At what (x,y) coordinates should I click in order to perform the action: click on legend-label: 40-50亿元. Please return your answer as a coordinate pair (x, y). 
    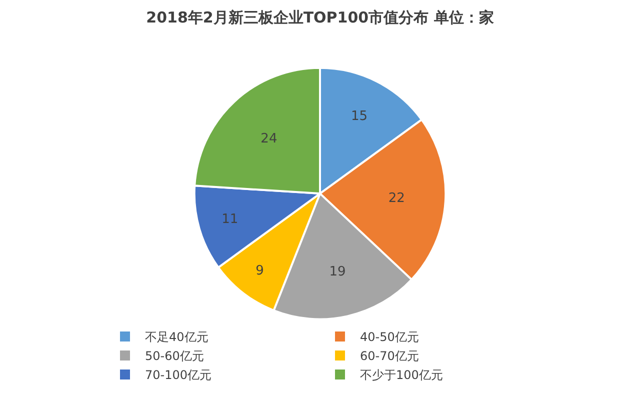
    Looking at the image, I should click on (389, 337).